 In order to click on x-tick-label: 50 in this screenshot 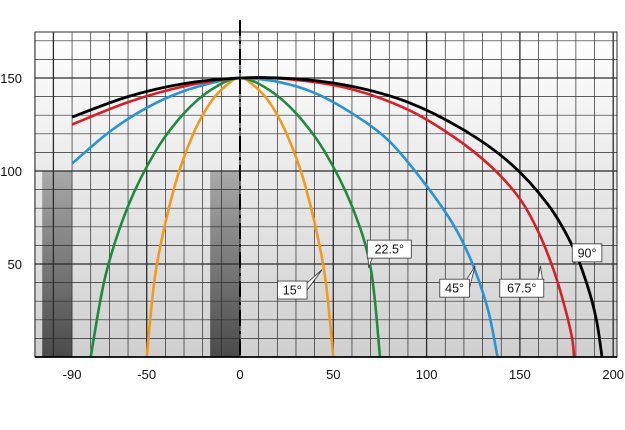, I will do `click(333, 374)`.